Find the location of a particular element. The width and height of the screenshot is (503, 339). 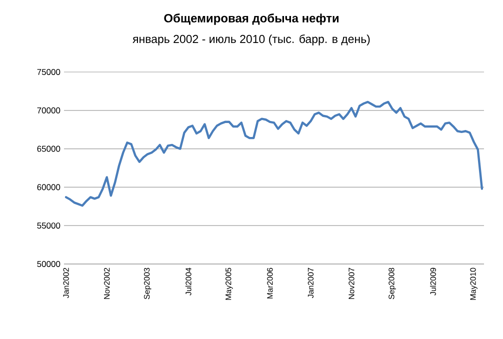

x-tick-label: May2005 is located at coordinates (229, 284).